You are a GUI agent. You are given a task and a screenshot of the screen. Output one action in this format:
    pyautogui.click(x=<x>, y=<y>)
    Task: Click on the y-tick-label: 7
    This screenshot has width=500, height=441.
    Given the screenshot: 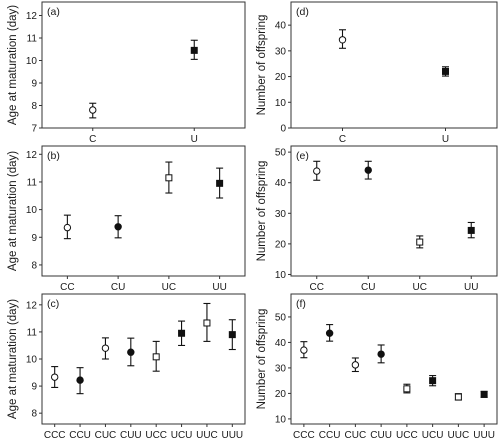 What is the action you would take?
    pyautogui.click(x=34, y=129)
    